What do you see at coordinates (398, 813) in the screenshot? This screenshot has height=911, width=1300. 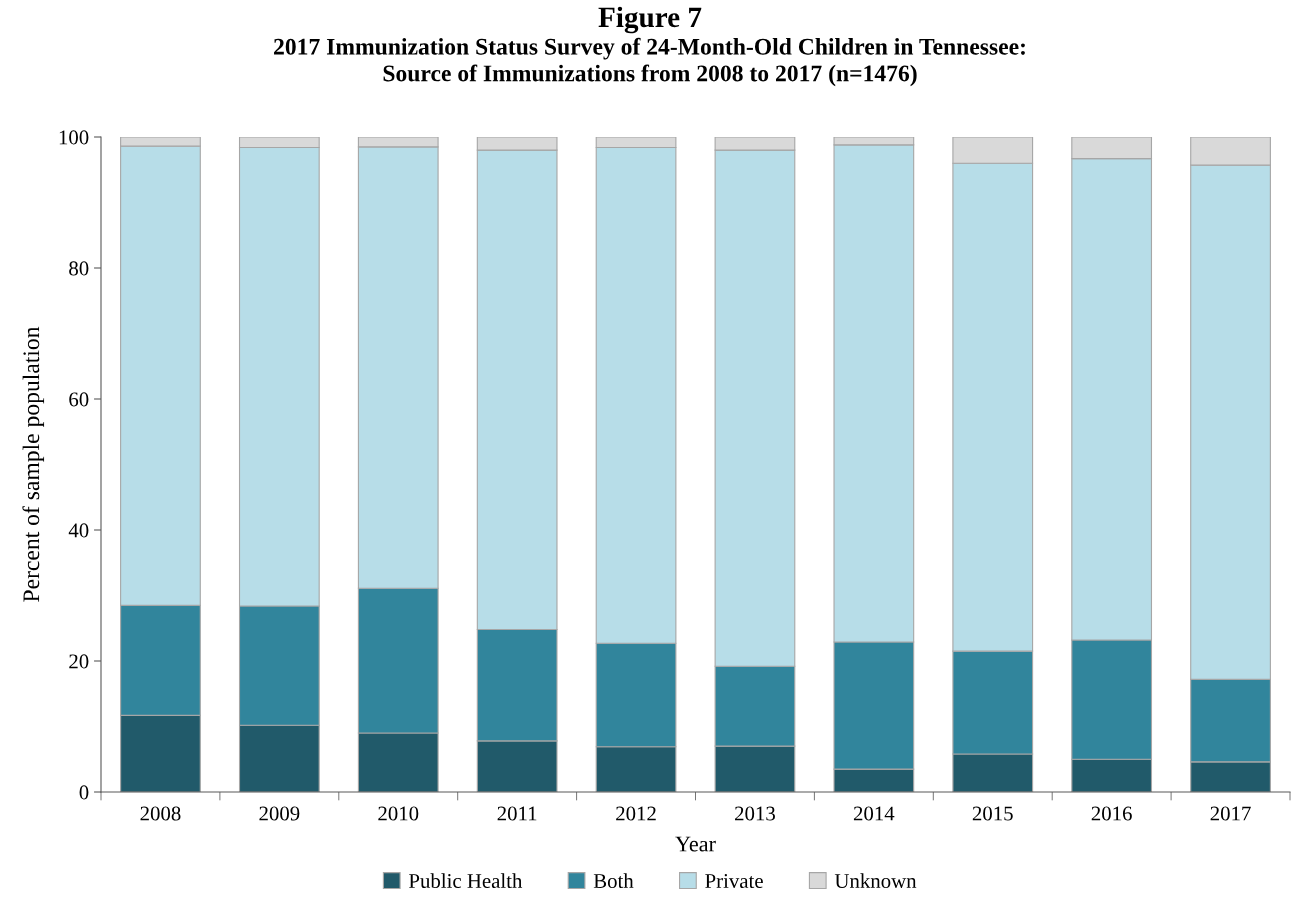 I see `x-tick-label: 2010` at bounding box center [398, 813].